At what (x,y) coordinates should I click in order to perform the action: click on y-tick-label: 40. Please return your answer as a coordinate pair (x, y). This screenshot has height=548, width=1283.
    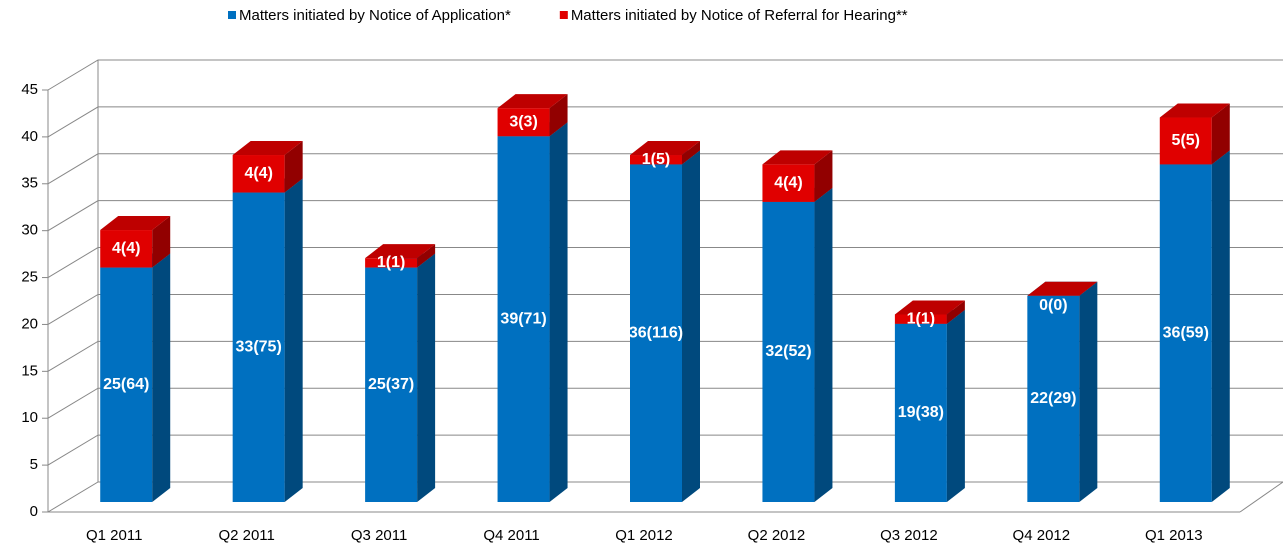
    Looking at the image, I should click on (29, 136).